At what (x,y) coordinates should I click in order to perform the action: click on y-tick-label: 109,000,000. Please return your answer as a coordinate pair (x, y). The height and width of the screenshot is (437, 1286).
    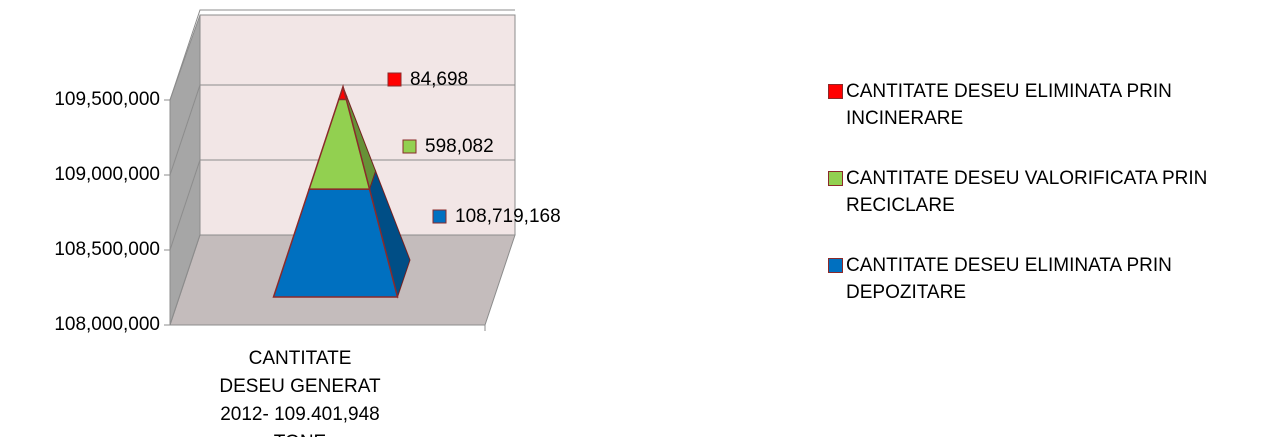
    Looking at the image, I should click on (107, 174).